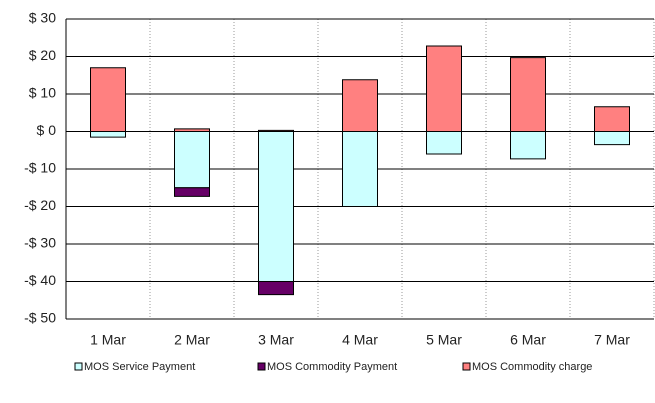  I want to click on x-tick-label: 6 Mar, so click(528, 340).